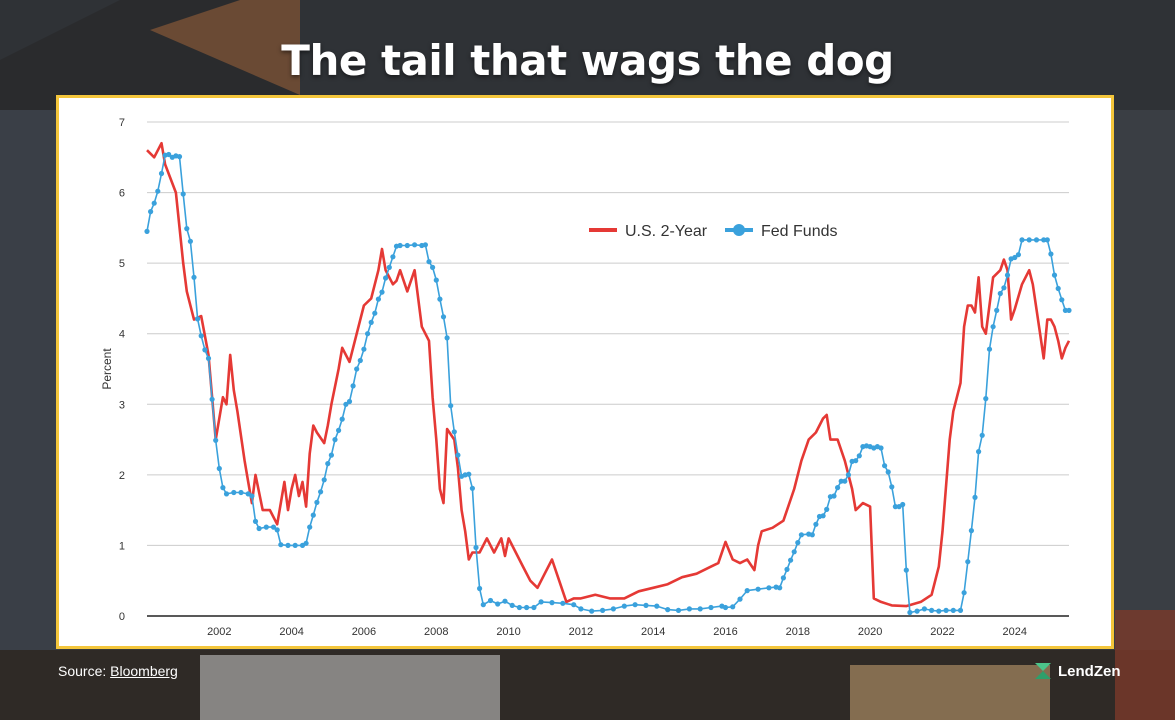 This screenshot has width=1175, height=720. I want to click on y-tick-label: 1, so click(122, 546).